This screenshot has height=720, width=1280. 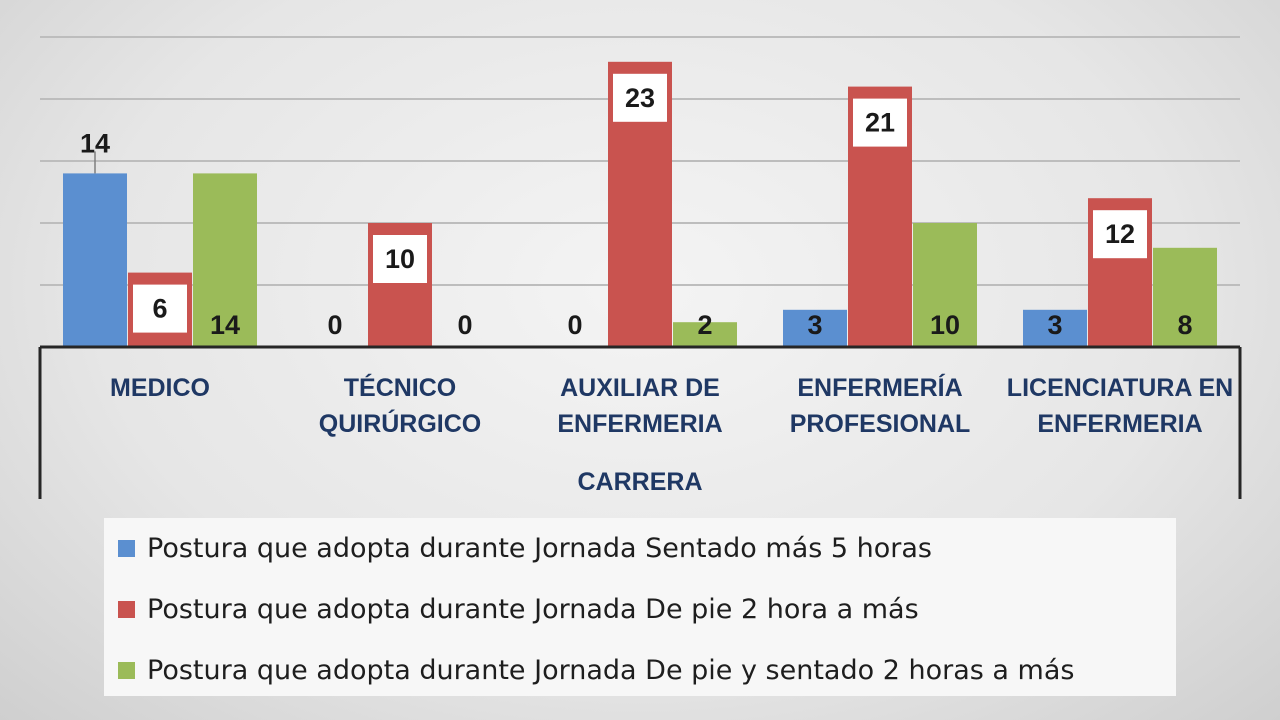 I want to click on data-label: 21, so click(x=880, y=123).